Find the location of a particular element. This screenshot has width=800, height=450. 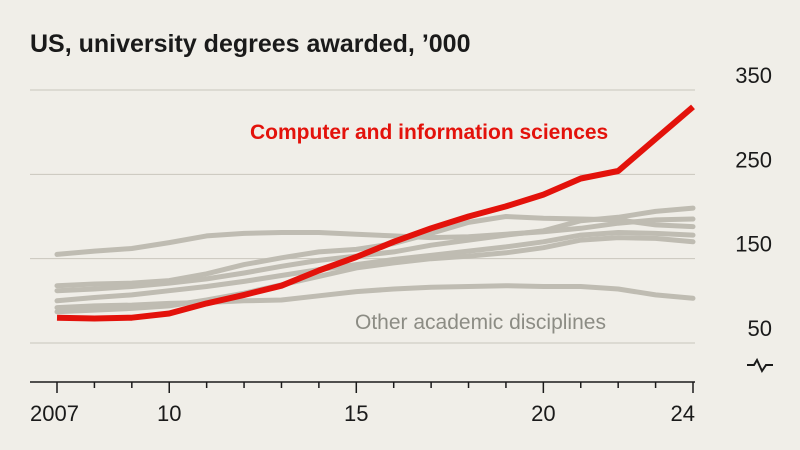

x-tick-label-2020: 20 is located at coordinates (543, 413).